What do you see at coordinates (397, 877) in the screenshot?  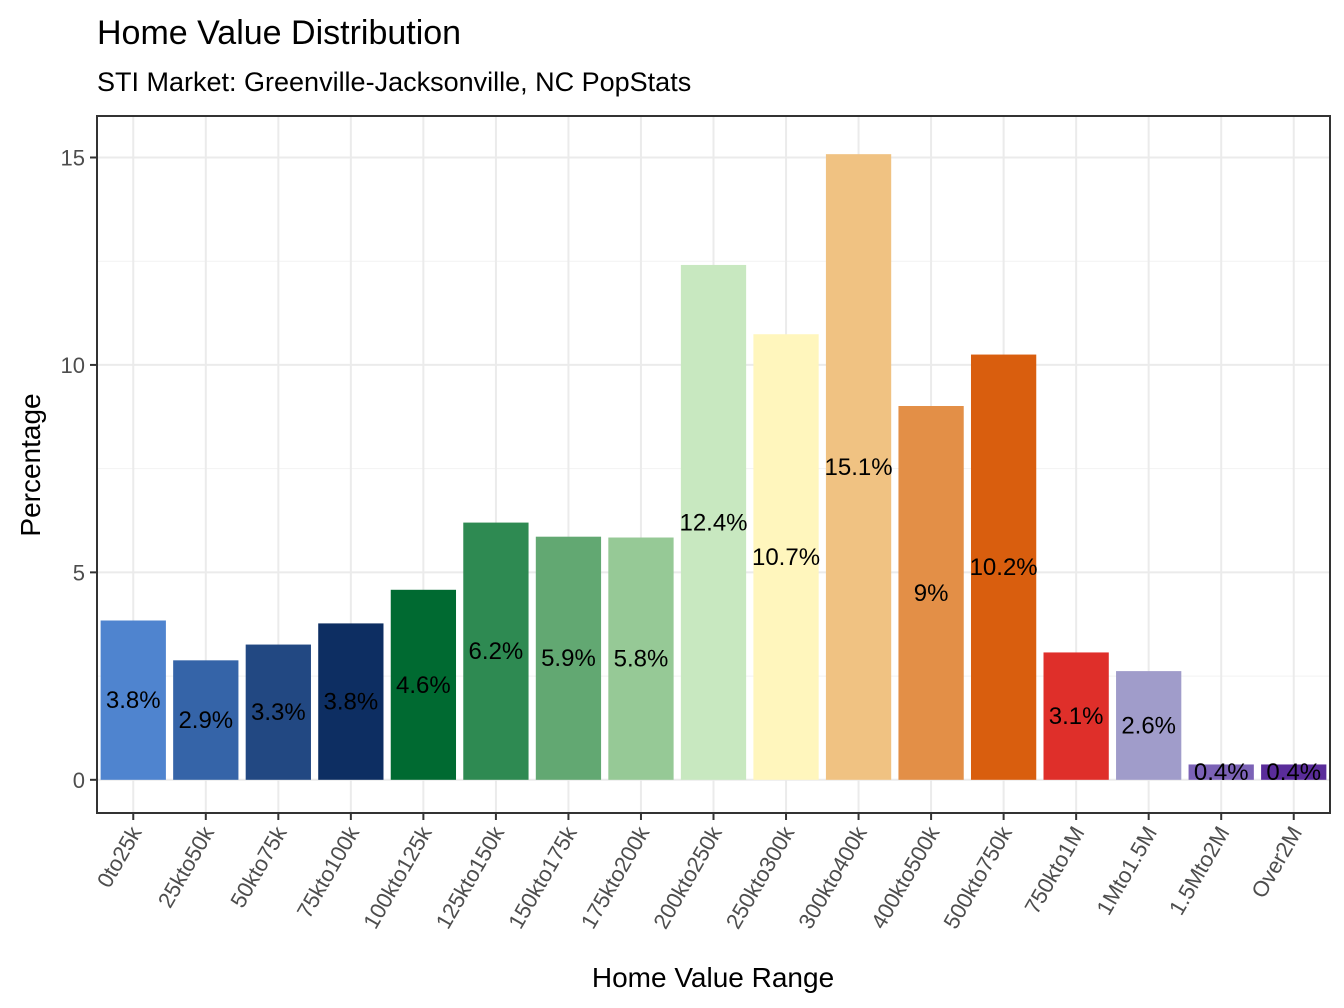 I see `x-tick-label: 100kto125k` at bounding box center [397, 877].